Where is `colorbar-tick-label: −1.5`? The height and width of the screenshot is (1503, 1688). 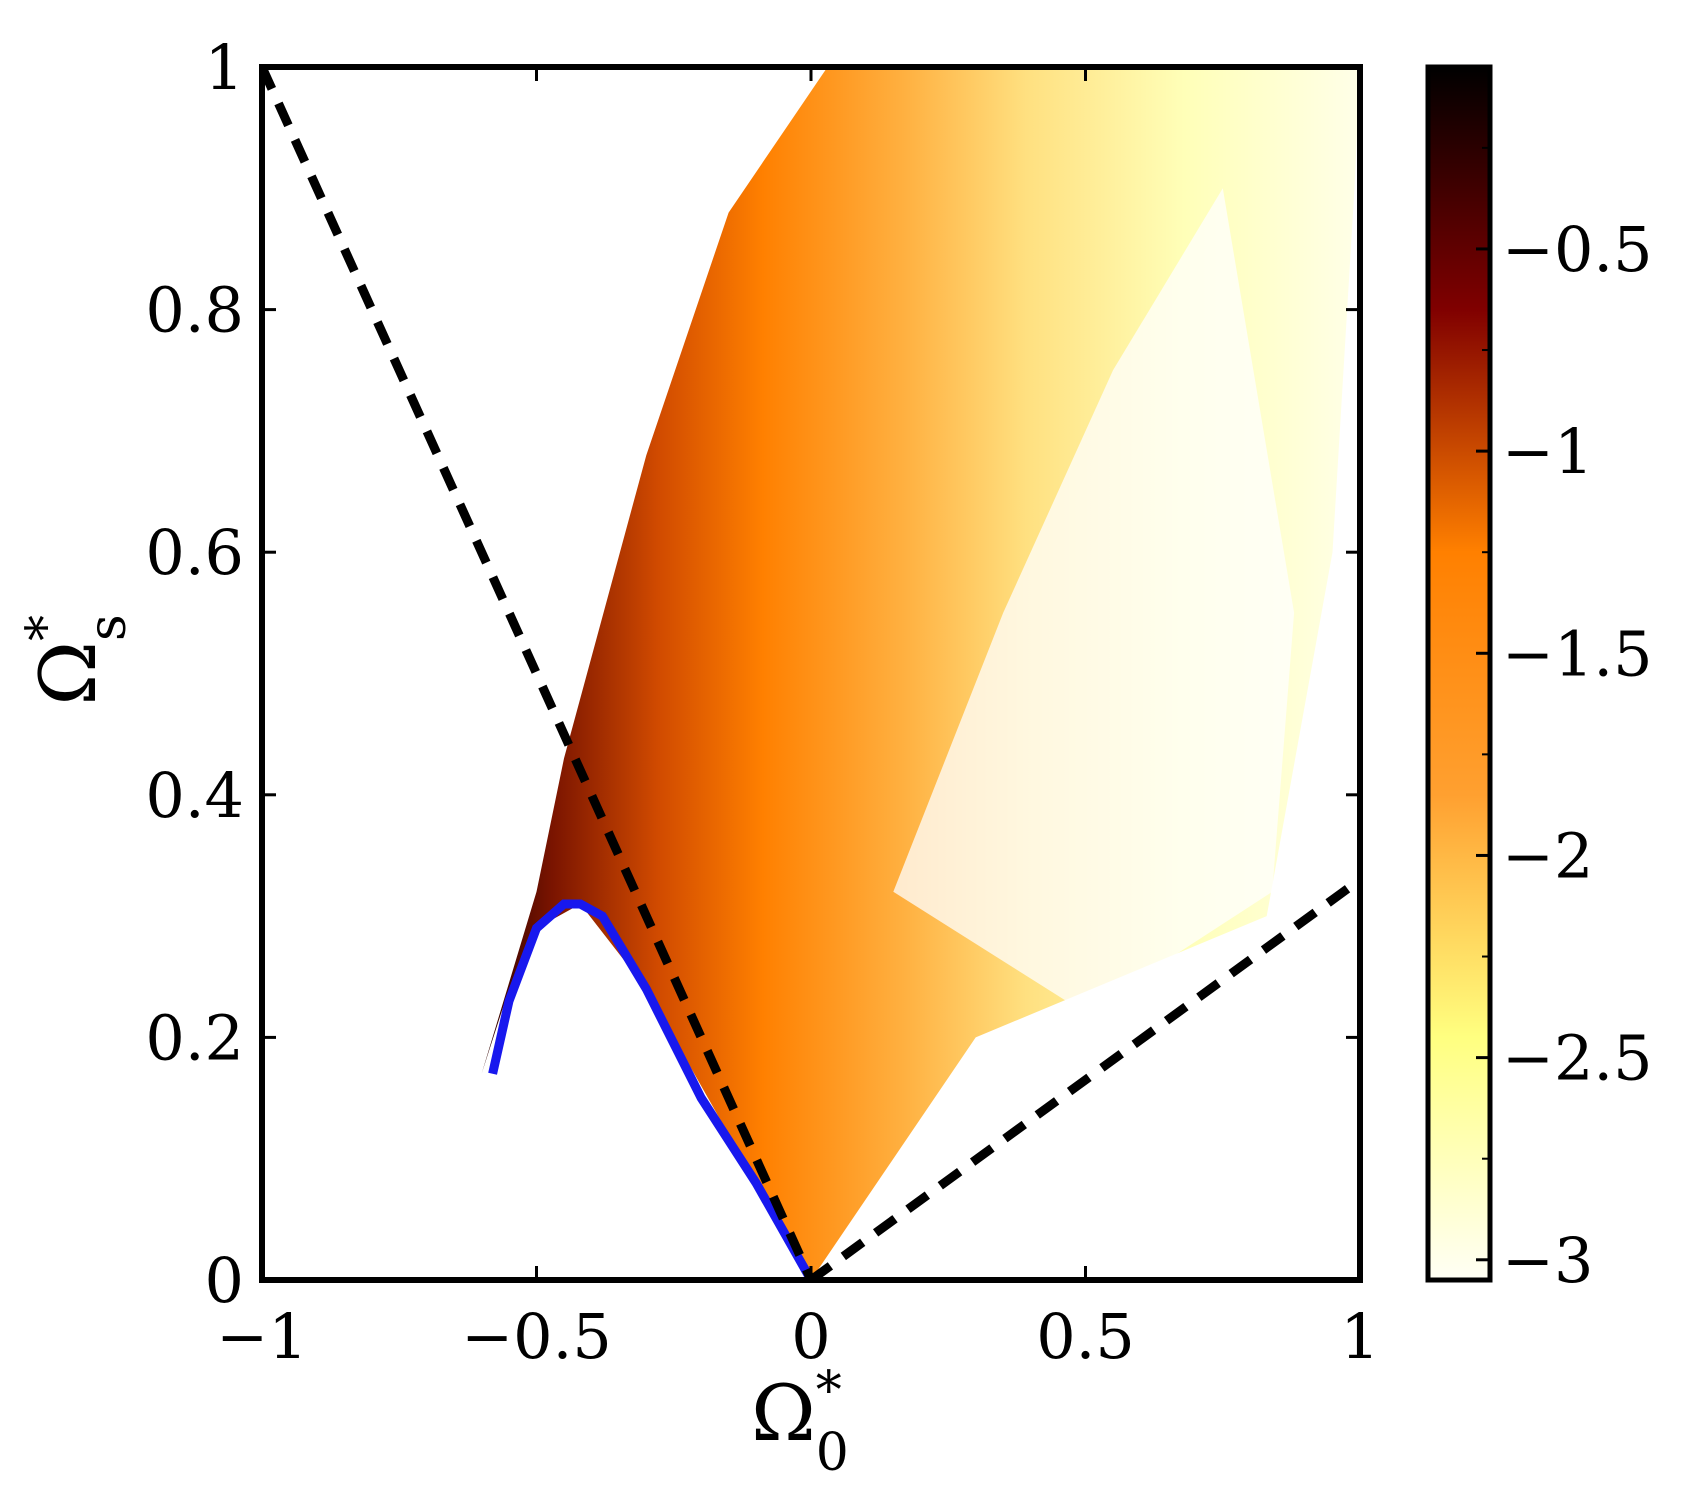
colorbar-tick-label: −1.5 is located at coordinates (1577, 653).